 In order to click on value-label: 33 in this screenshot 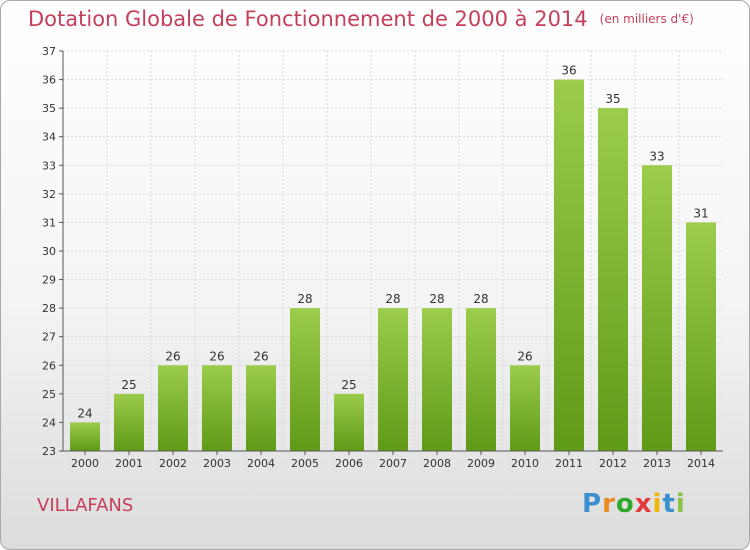, I will do `click(656, 156)`.